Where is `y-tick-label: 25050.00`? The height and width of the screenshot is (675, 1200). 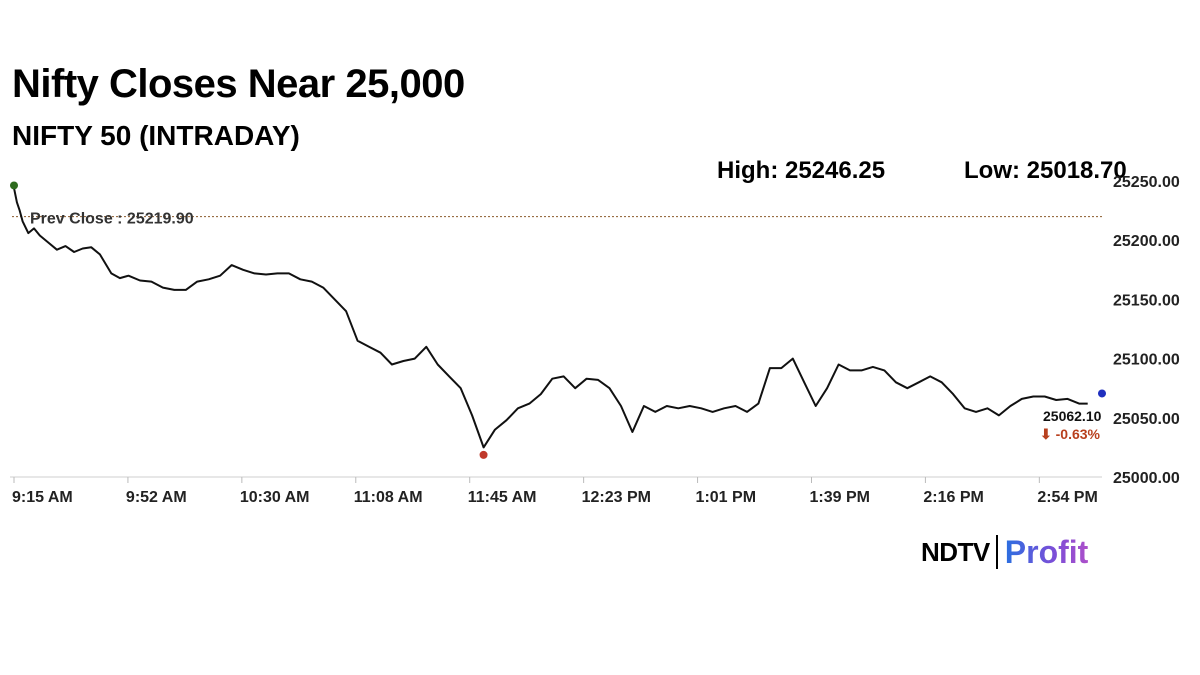 y-tick-label: 25050.00 is located at coordinates (1146, 419).